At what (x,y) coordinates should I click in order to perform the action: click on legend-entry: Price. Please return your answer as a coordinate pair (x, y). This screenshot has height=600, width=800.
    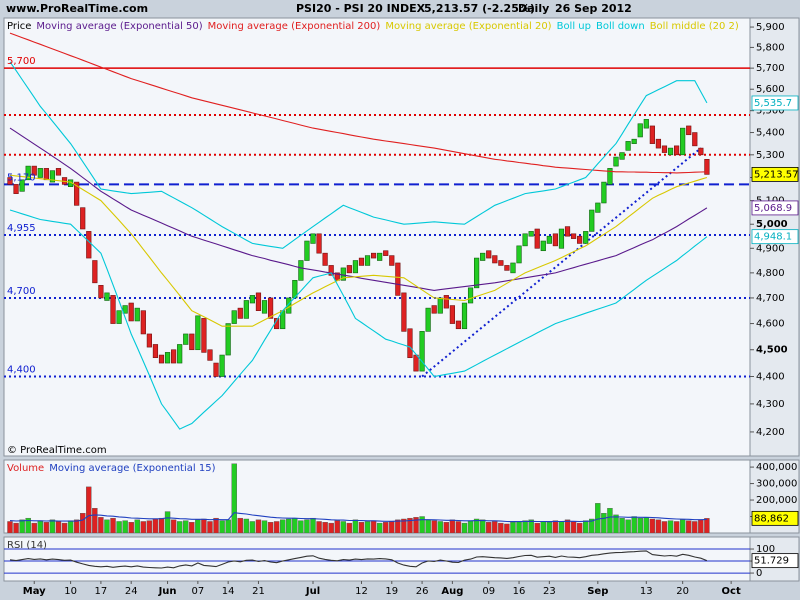
    Looking at the image, I should click on (19, 26).